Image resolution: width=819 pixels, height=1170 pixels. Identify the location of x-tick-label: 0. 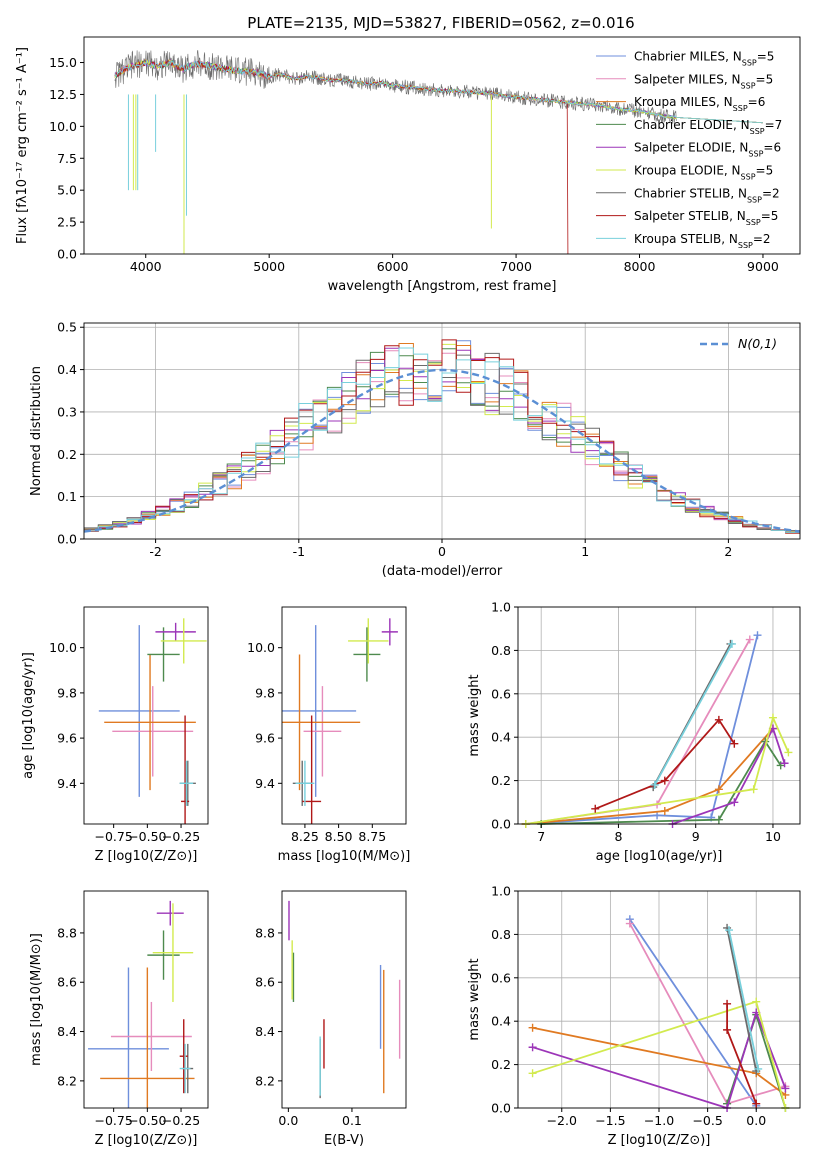
(442, 551).